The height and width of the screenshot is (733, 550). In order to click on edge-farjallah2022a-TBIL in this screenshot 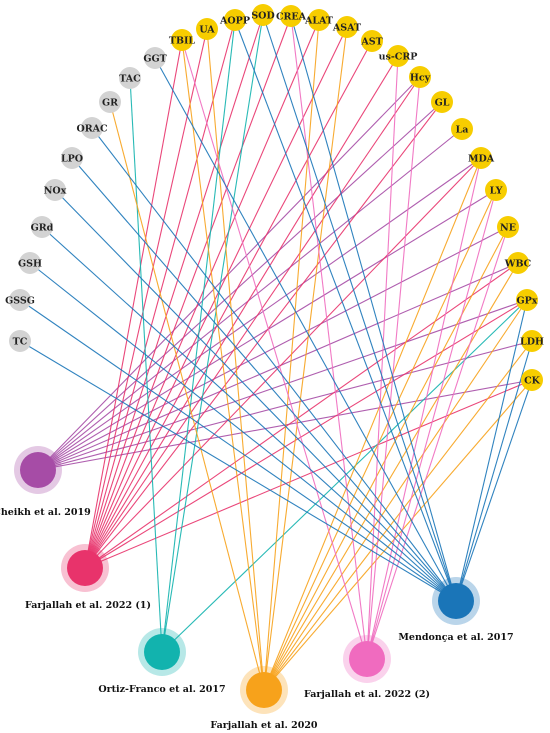, I will do `click(133, 304)`.